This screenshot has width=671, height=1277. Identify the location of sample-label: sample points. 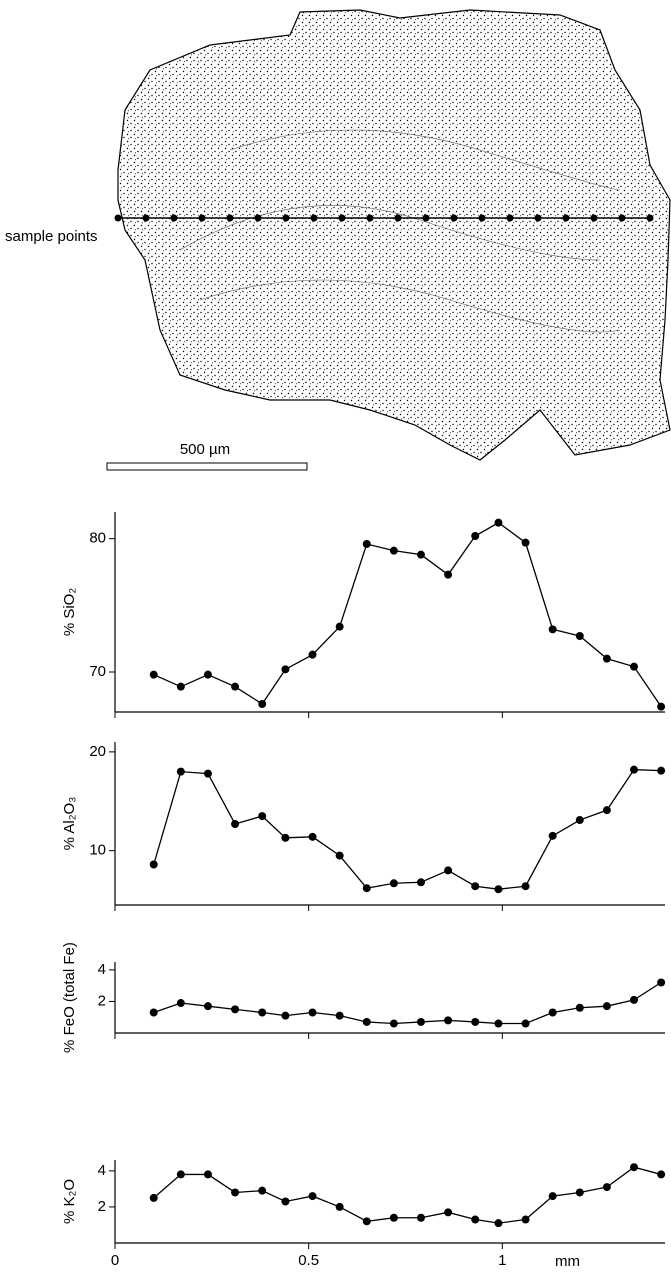
(51, 236).